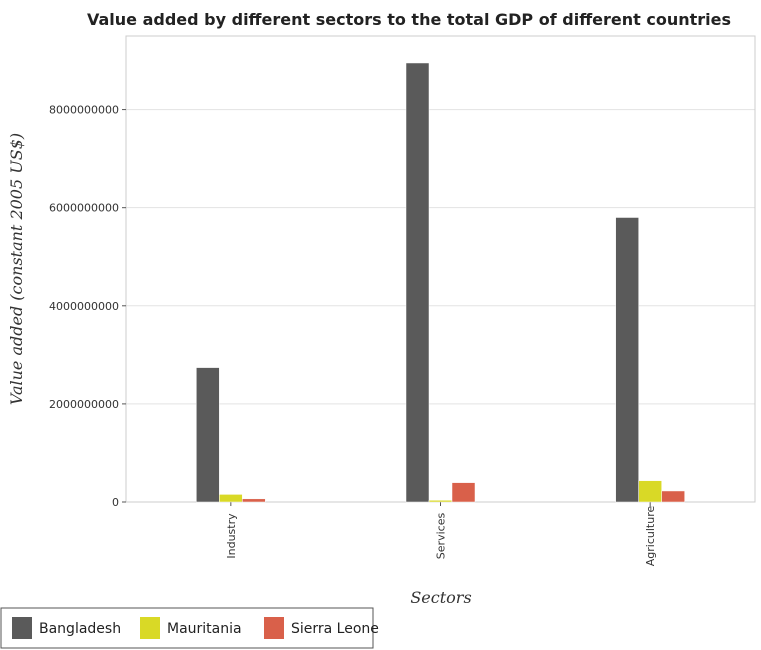 This screenshot has height=650, width=761. Describe the element at coordinates (84, 404) in the screenshot. I see `y-tick-label: 2000000000` at that location.